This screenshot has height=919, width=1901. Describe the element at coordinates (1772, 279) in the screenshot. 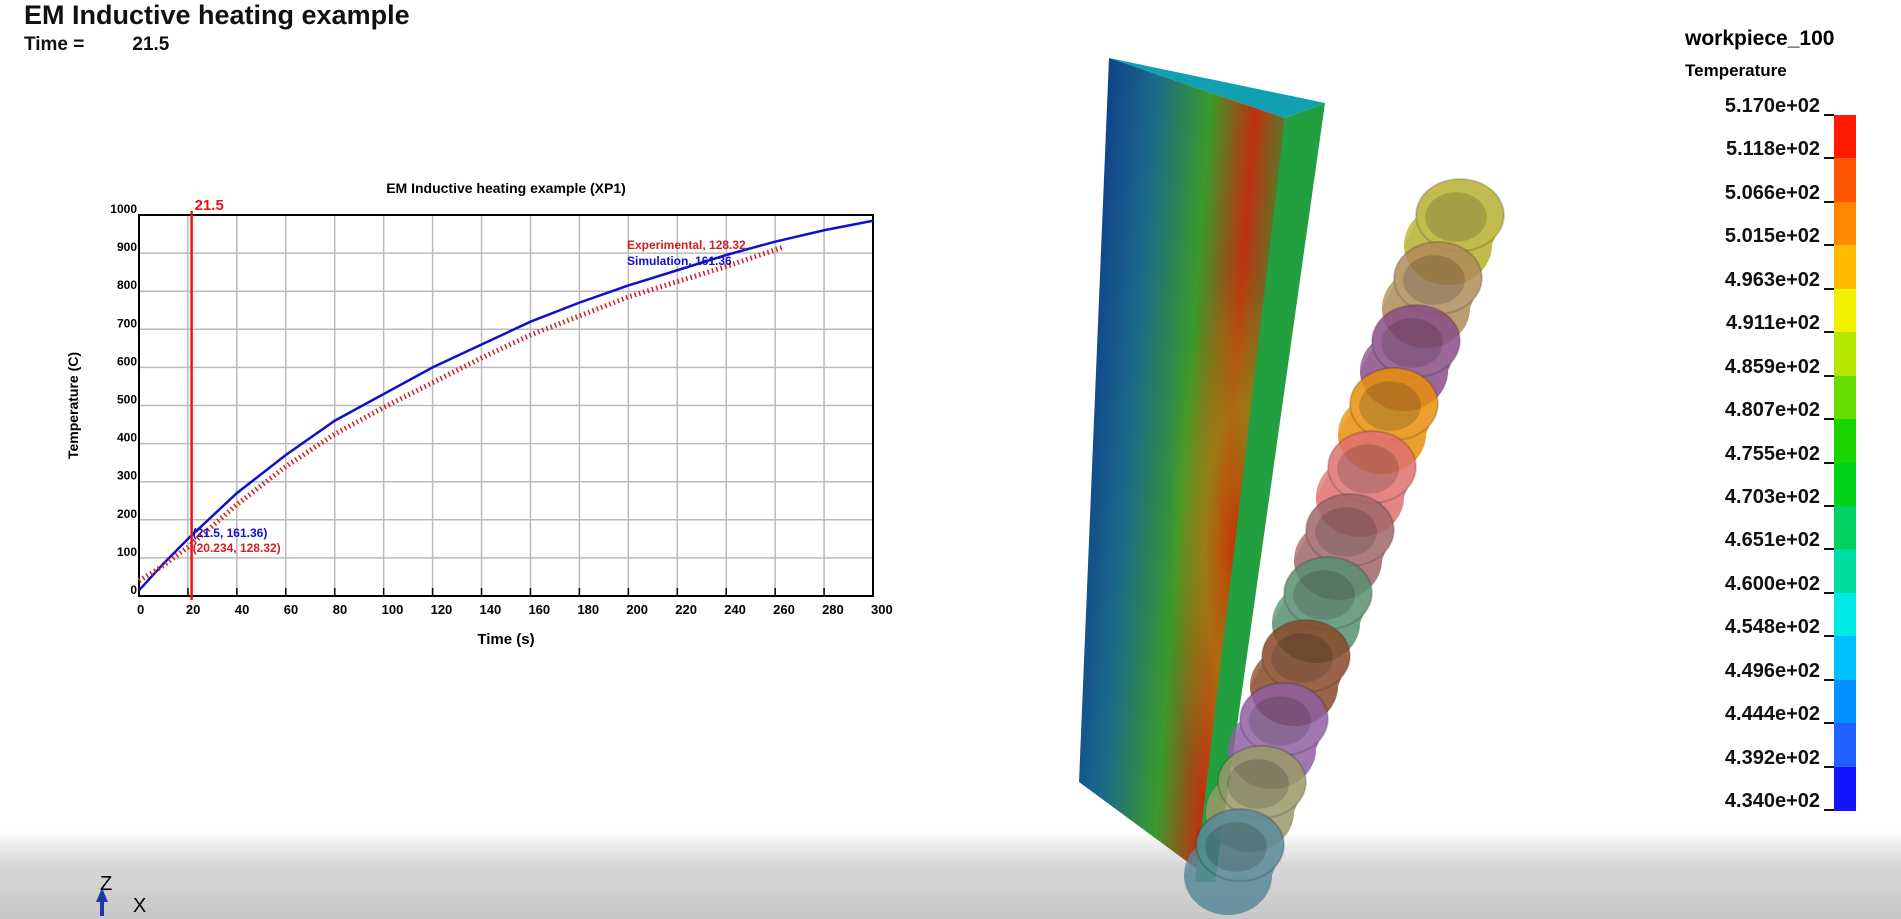

I see `legend-label: 4.963e+02` at that location.